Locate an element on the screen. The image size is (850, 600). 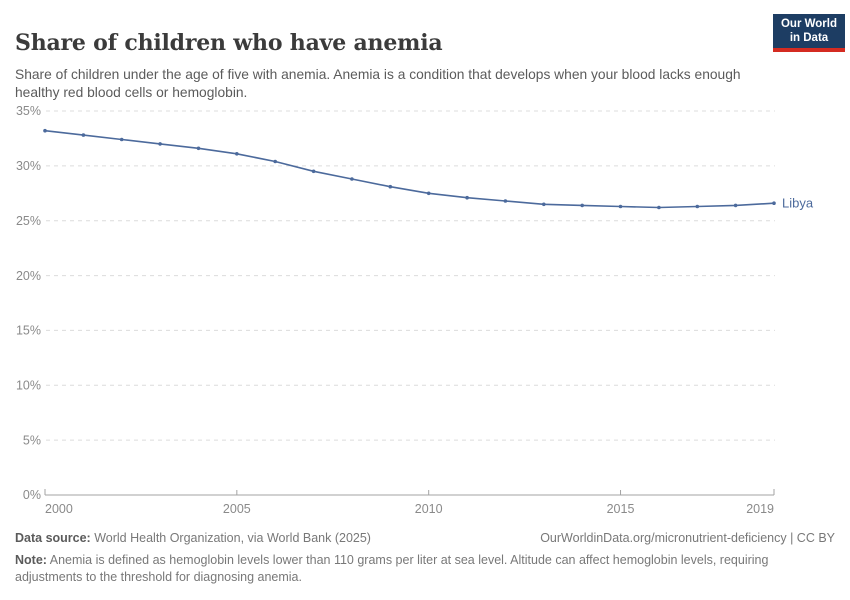
series-line is located at coordinates (409, 169).